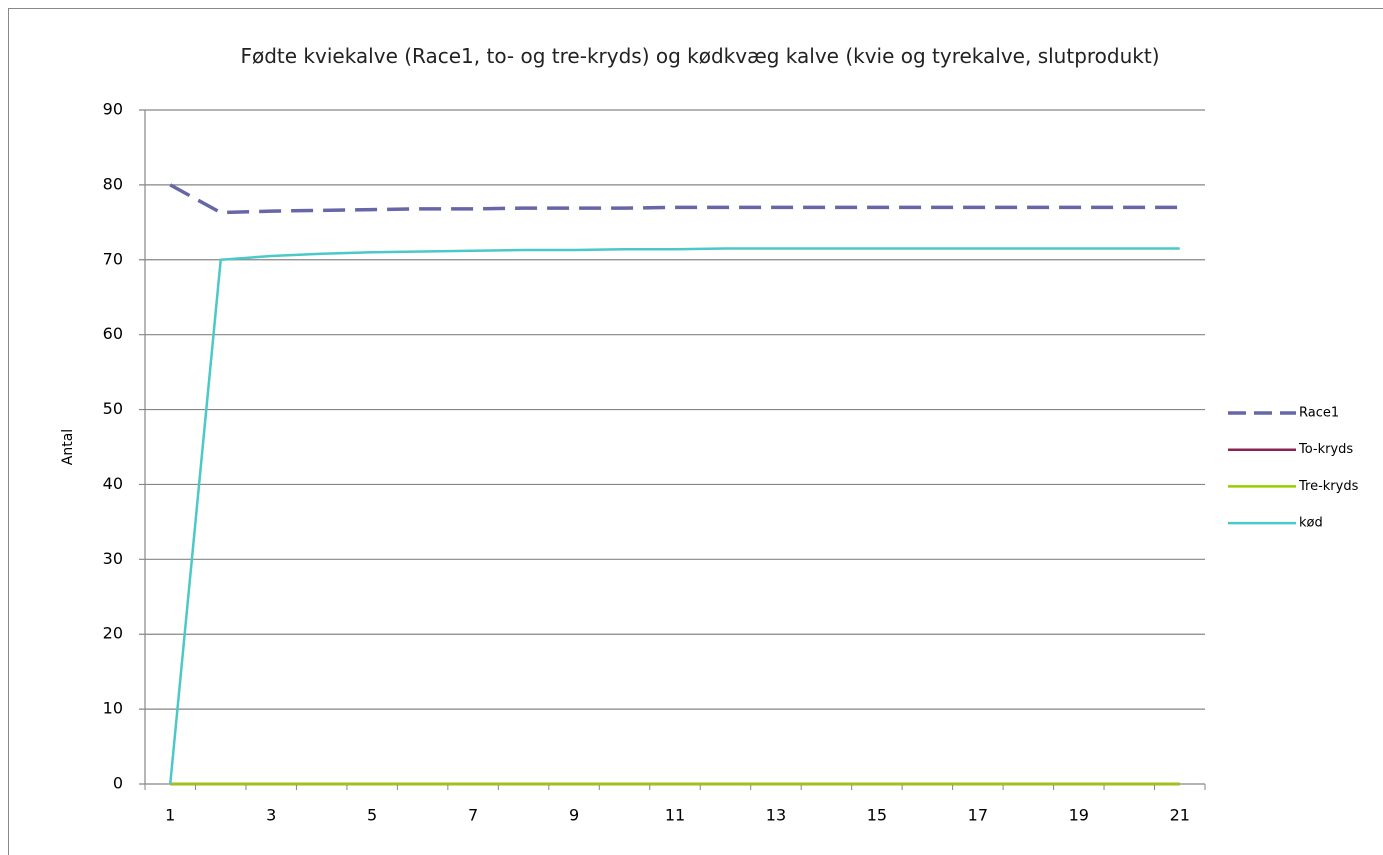 The height and width of the screenshot is (855, 1383). What do you see at coordinates (877, 815) in the screenshot?
I see `x-tick-label: 15` at bounding box center [877, 815].